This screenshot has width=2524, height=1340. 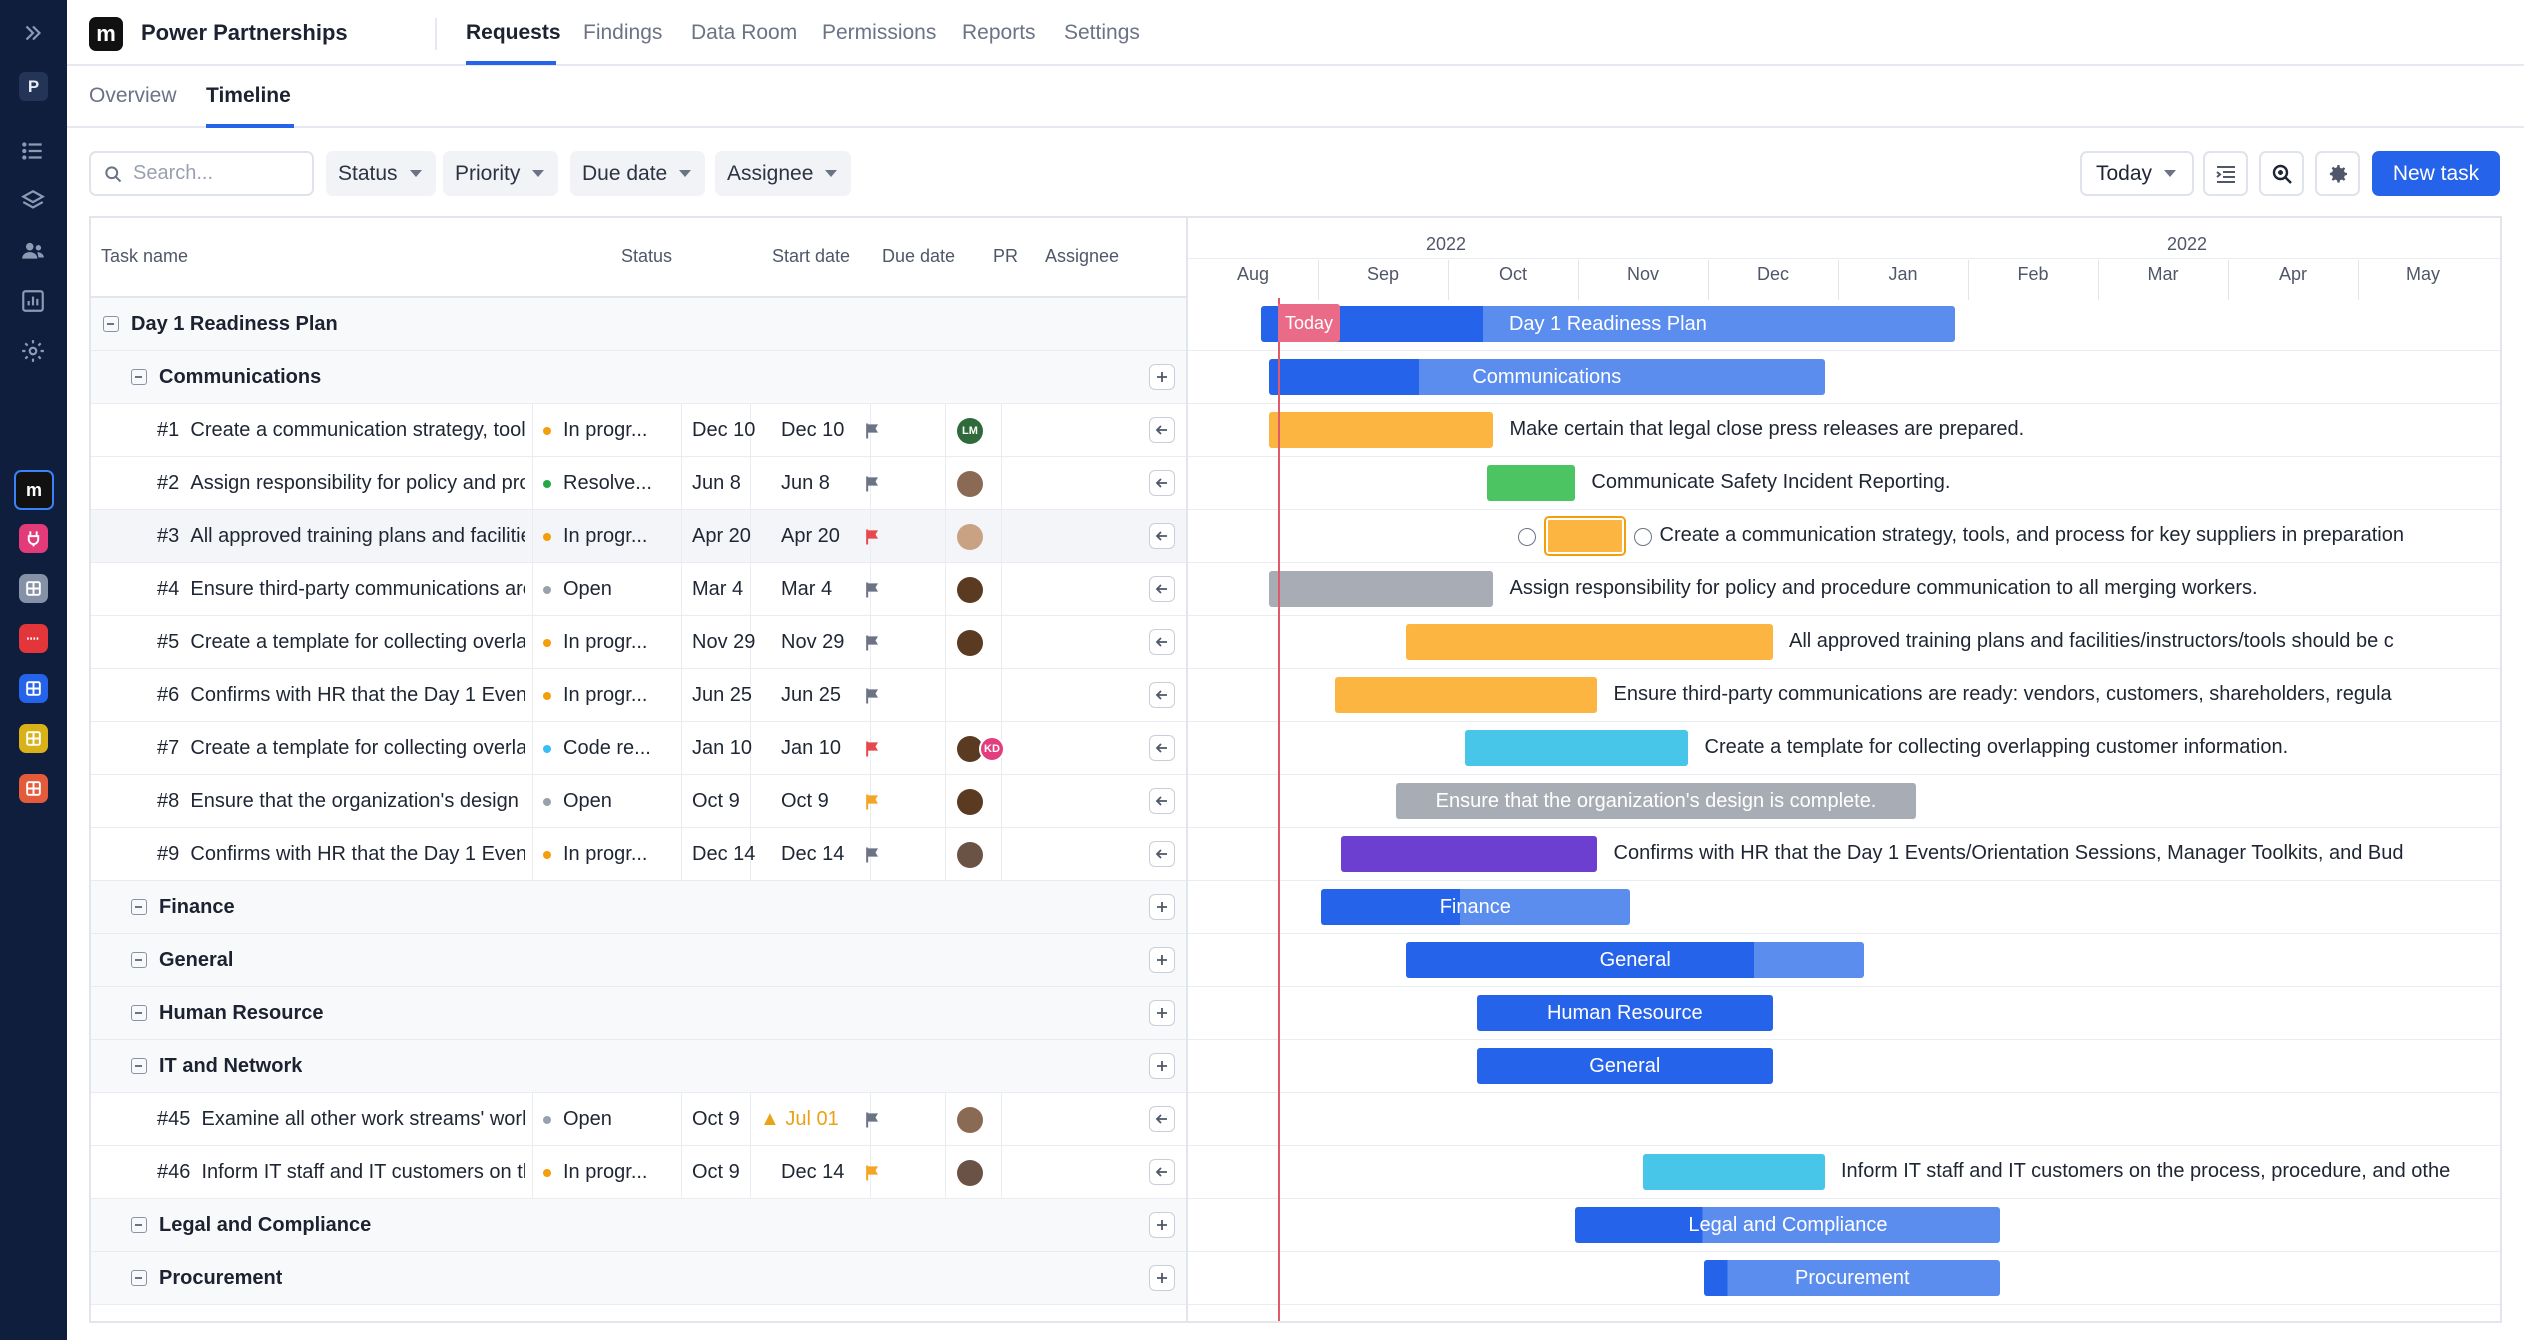 I want to click on app-switch-stripe-icon, so click(x=33, y=638).